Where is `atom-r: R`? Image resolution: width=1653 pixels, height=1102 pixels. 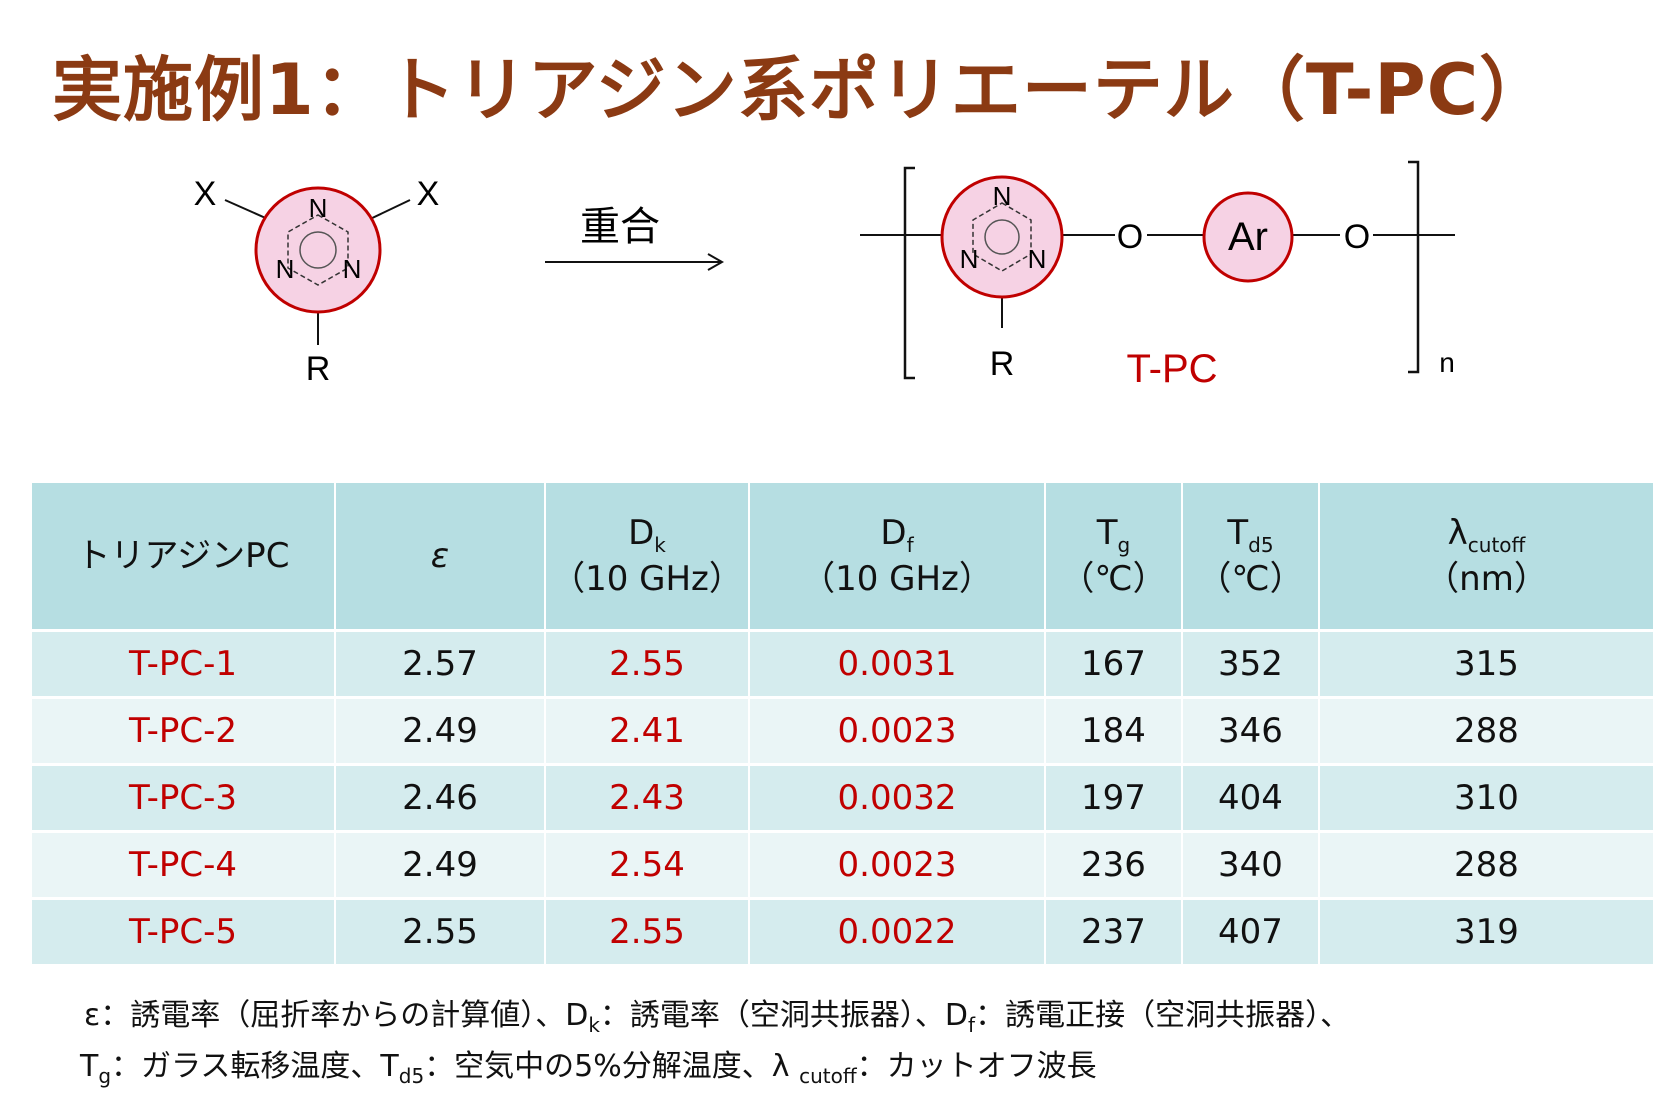 atom-r: R is located at coordinates (318, 369).